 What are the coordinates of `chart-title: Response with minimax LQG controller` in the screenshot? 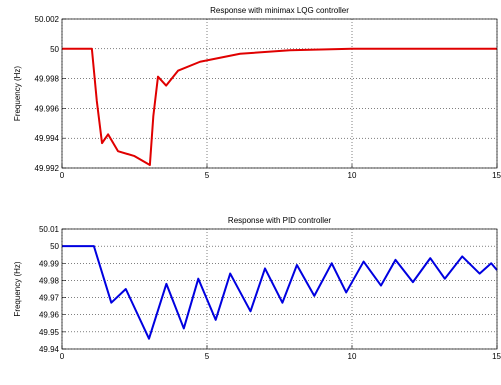 It's located at (279, 10).